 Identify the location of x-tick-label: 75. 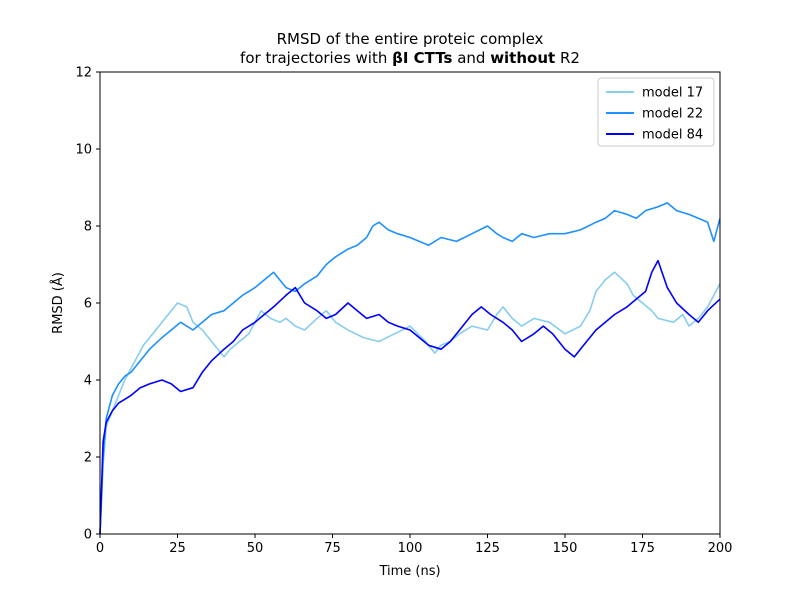
(332, 548).